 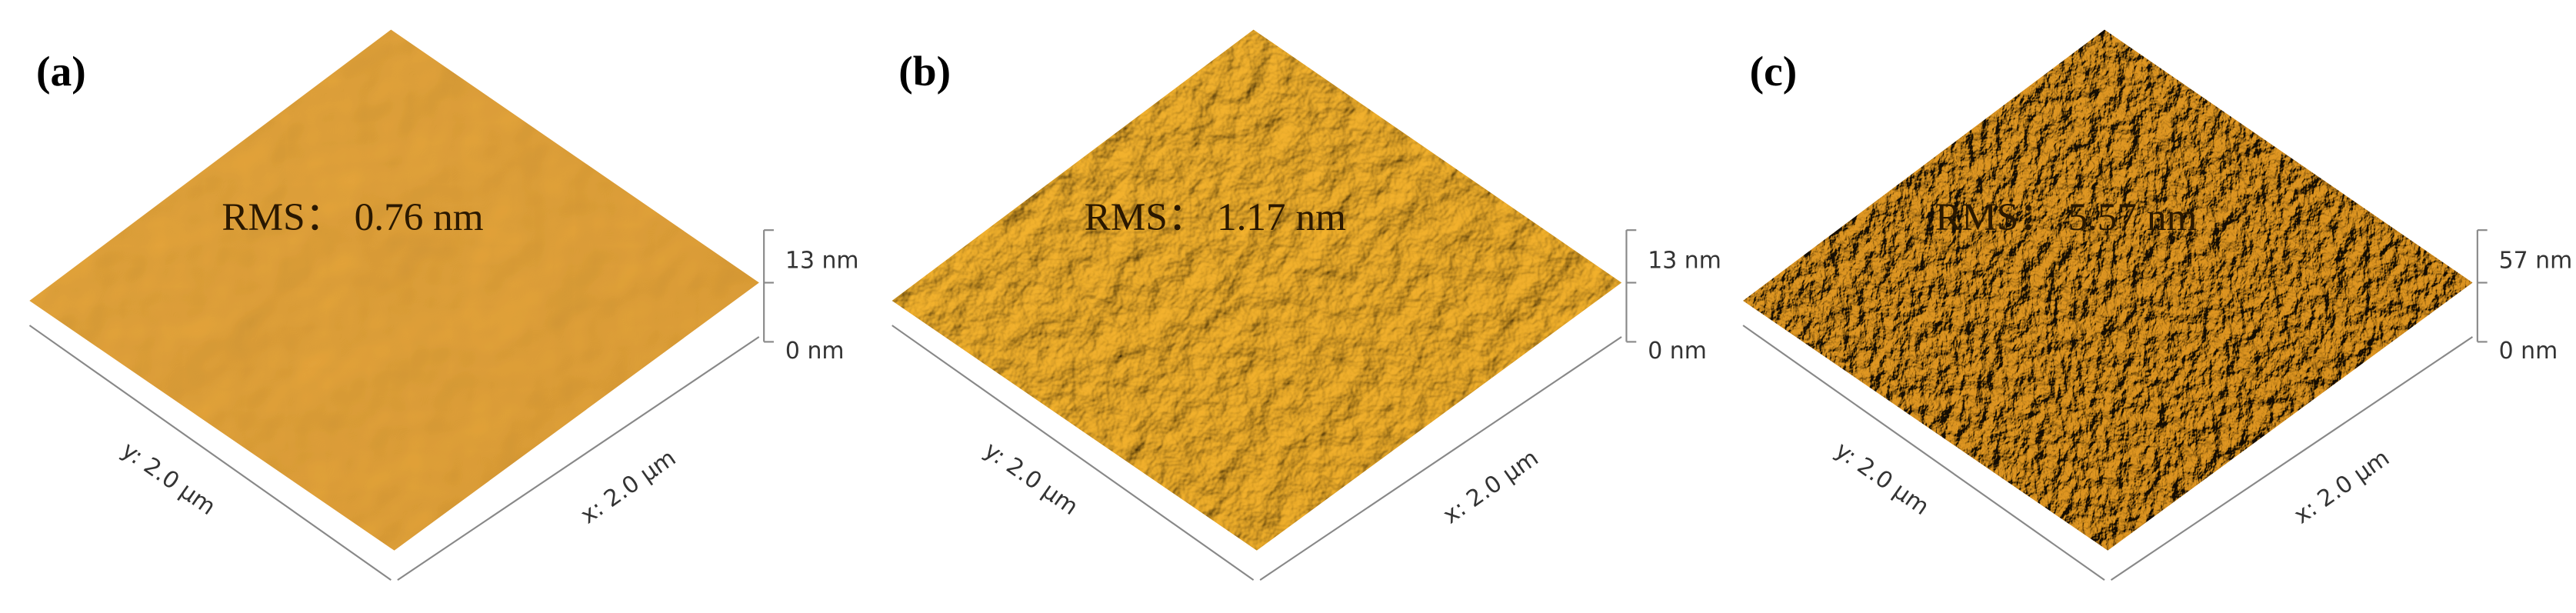 I want to click on rms-label: RMS： 0.76 nm, so click(x=352, y=217).